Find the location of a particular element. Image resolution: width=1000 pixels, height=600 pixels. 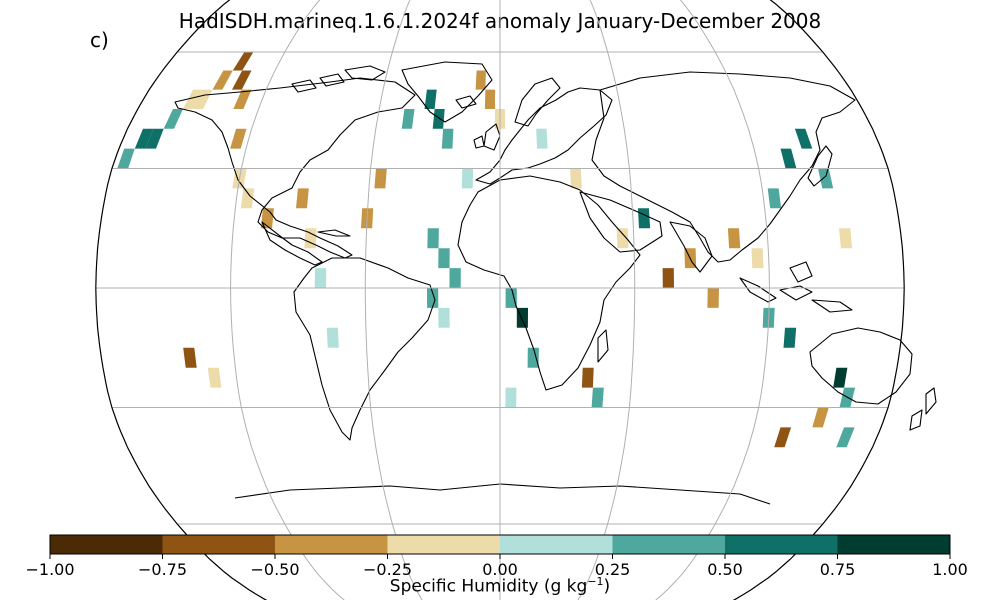

arctic-islands is located at coordinates (338, 79).